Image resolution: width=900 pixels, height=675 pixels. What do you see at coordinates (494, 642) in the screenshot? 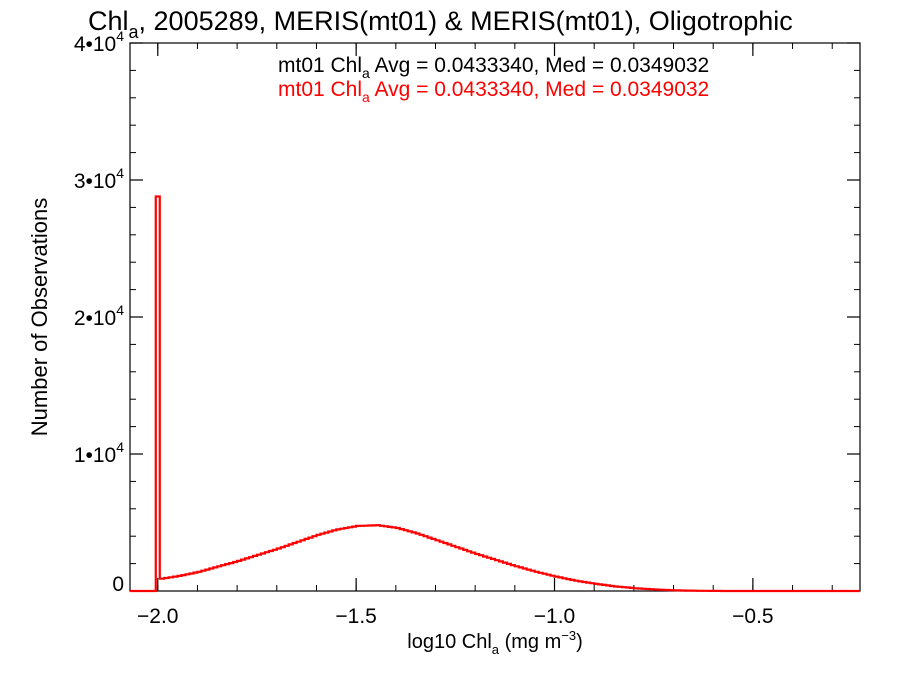
I see `x-axis-label: log10 Chla (mg m−3)` at bounding box center [494, 642].